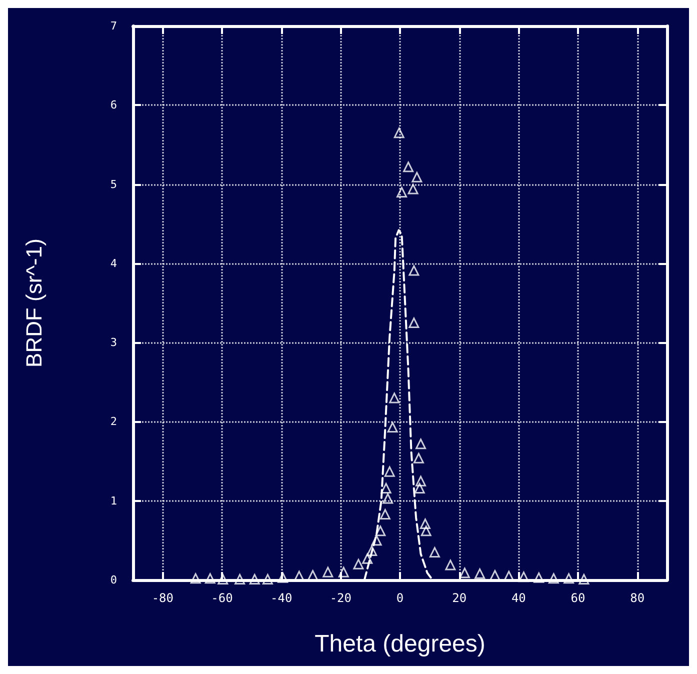  What do you see at coordinates (163, 598) in the screenshot?
I see `x-tick-label: -80` at bounding box center [163, 598].